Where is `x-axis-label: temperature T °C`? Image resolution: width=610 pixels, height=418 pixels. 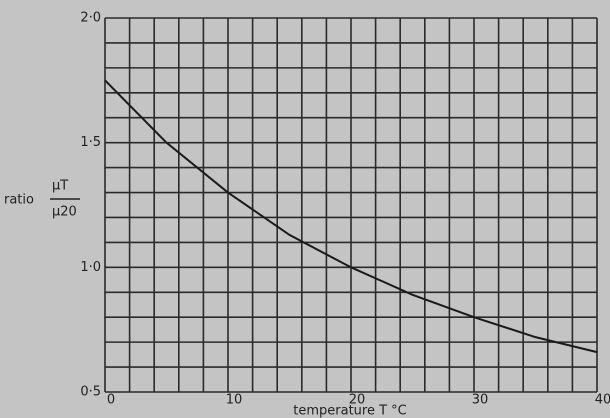
x-axis-label: temperature T °C is located at coordinates (350, 411).